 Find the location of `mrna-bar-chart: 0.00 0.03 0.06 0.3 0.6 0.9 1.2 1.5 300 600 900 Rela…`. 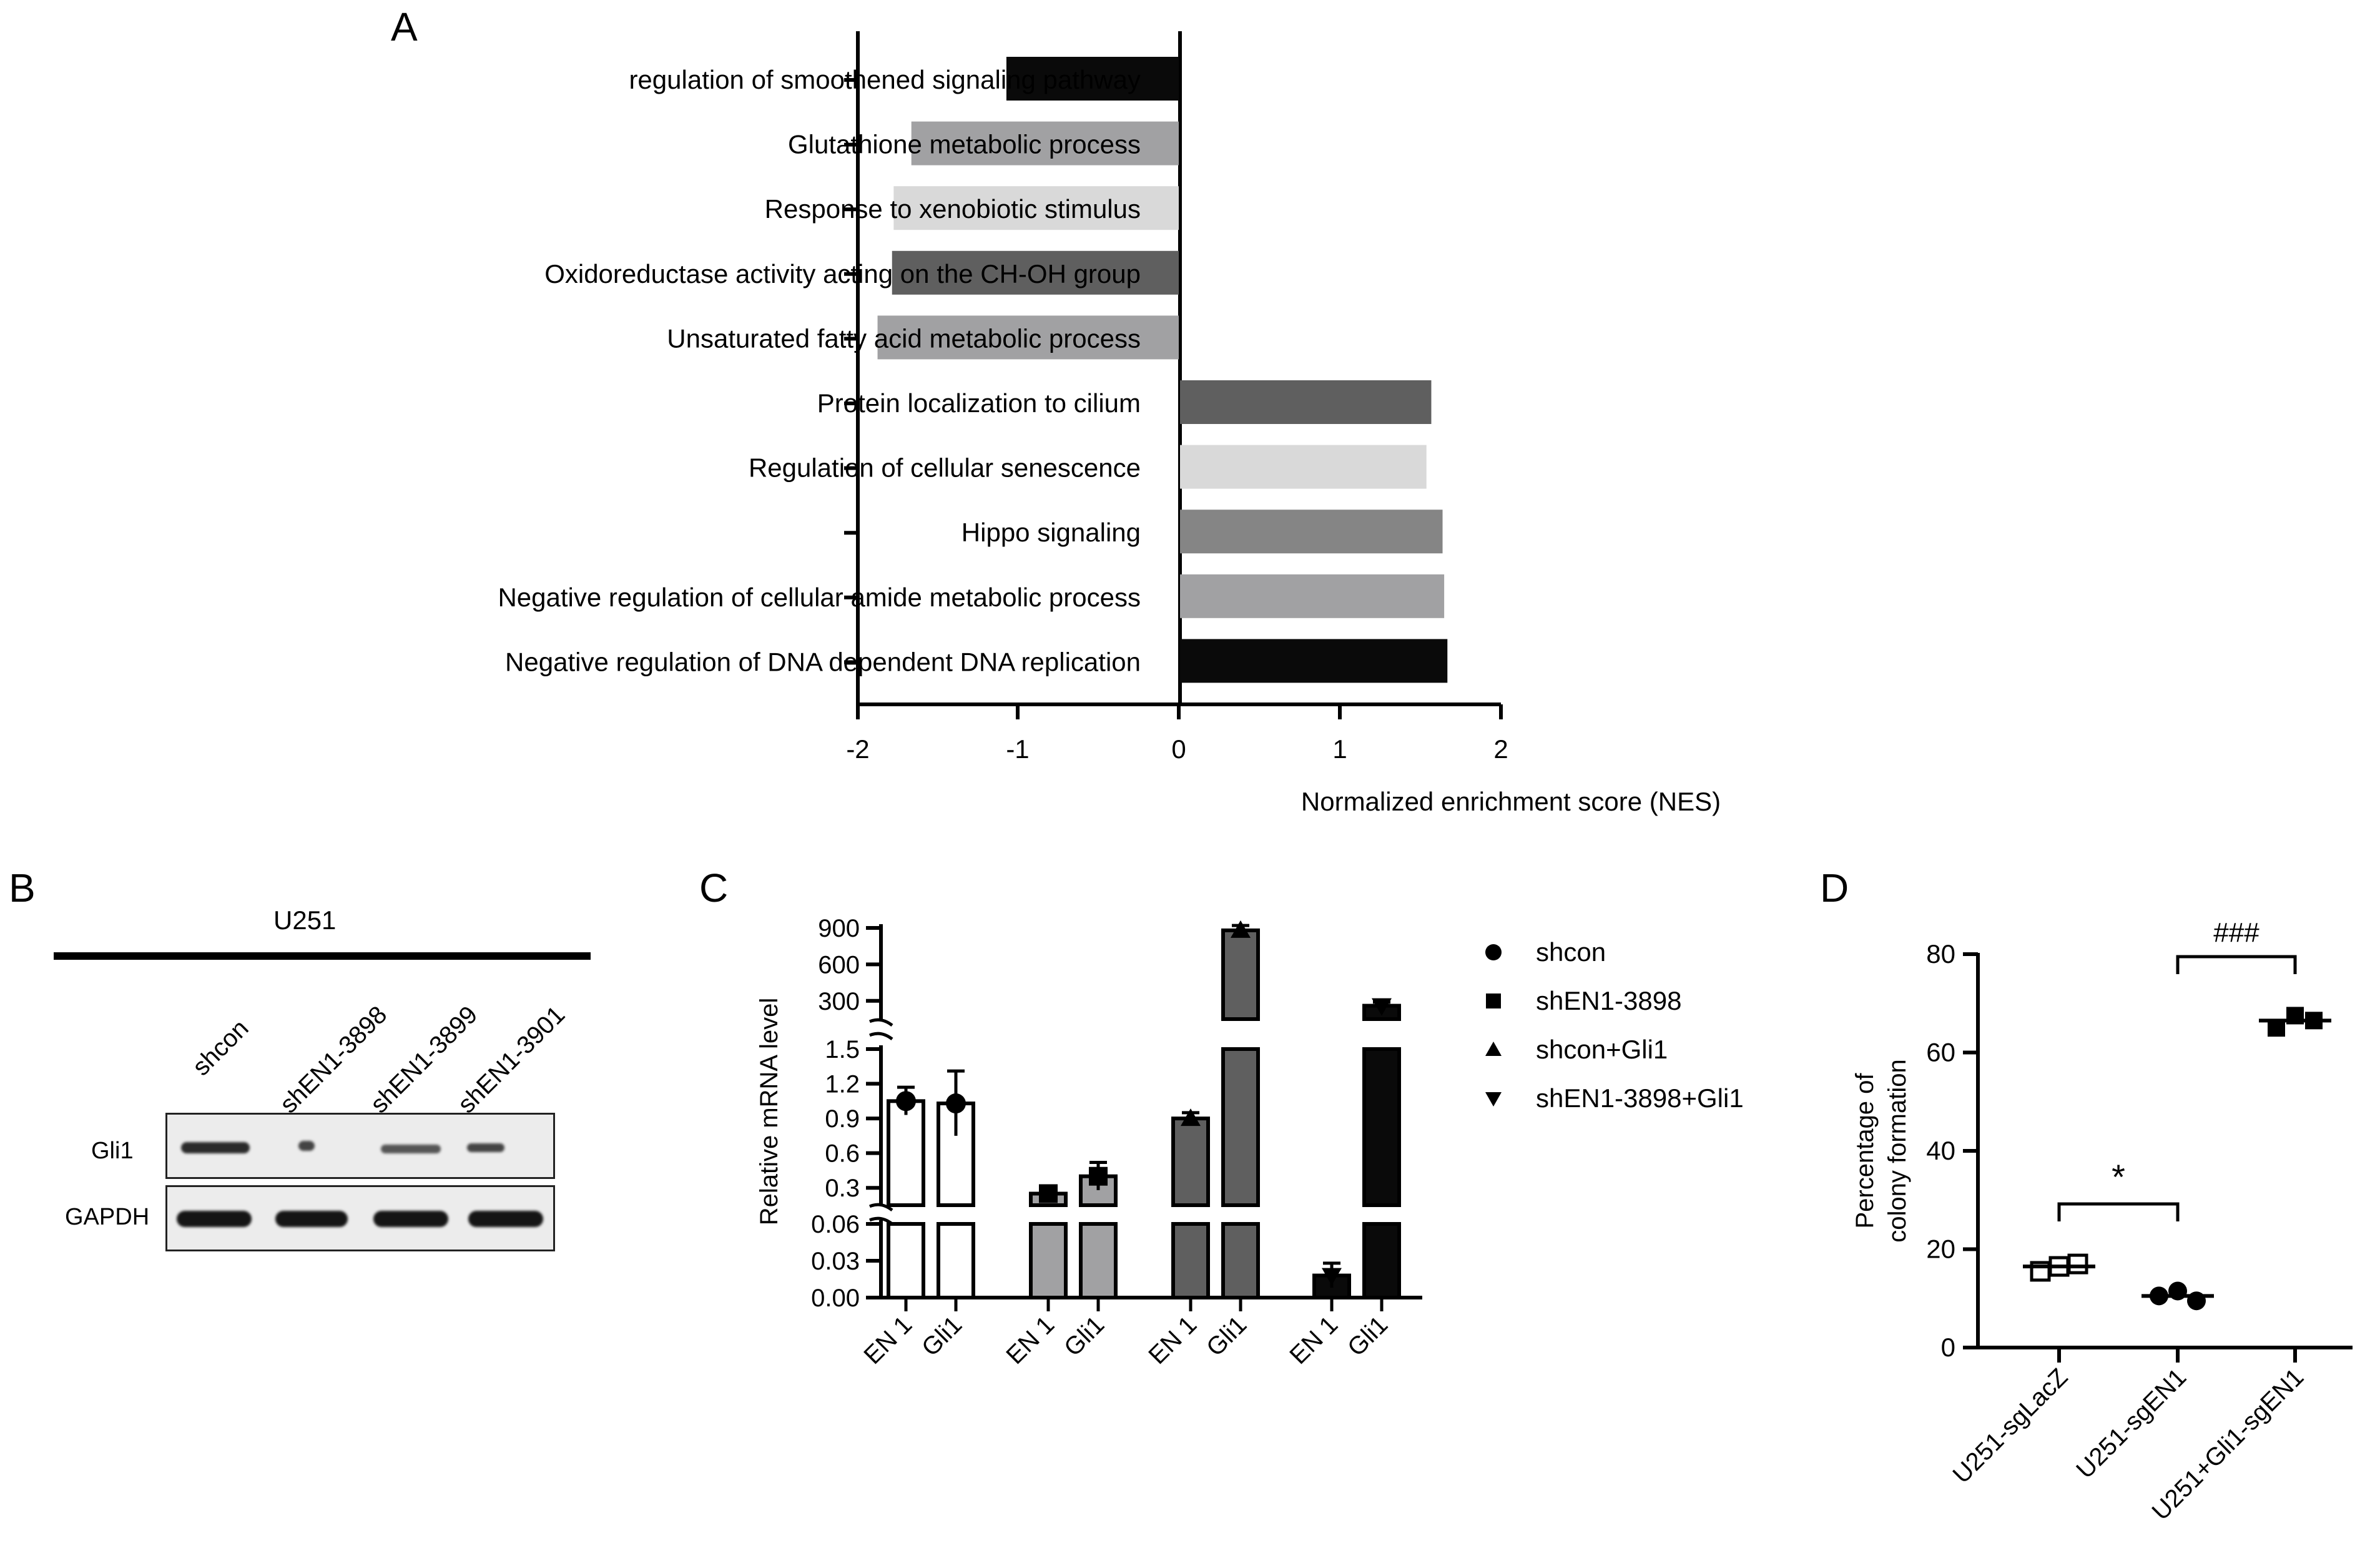

mrna-bar-chart: 0.00 0.03 0.06 0.3 0.6 0.9 1.2 1.5 300 600 900 Rela… is located at coordinates (1250, 1142).